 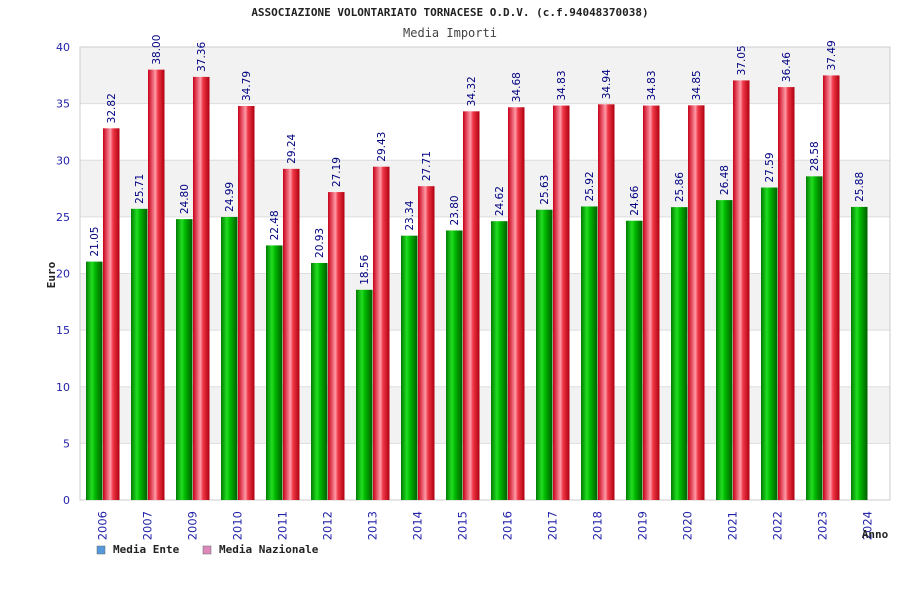 I want to click on x-tick-label: 2022, so click(x=778, y=525).